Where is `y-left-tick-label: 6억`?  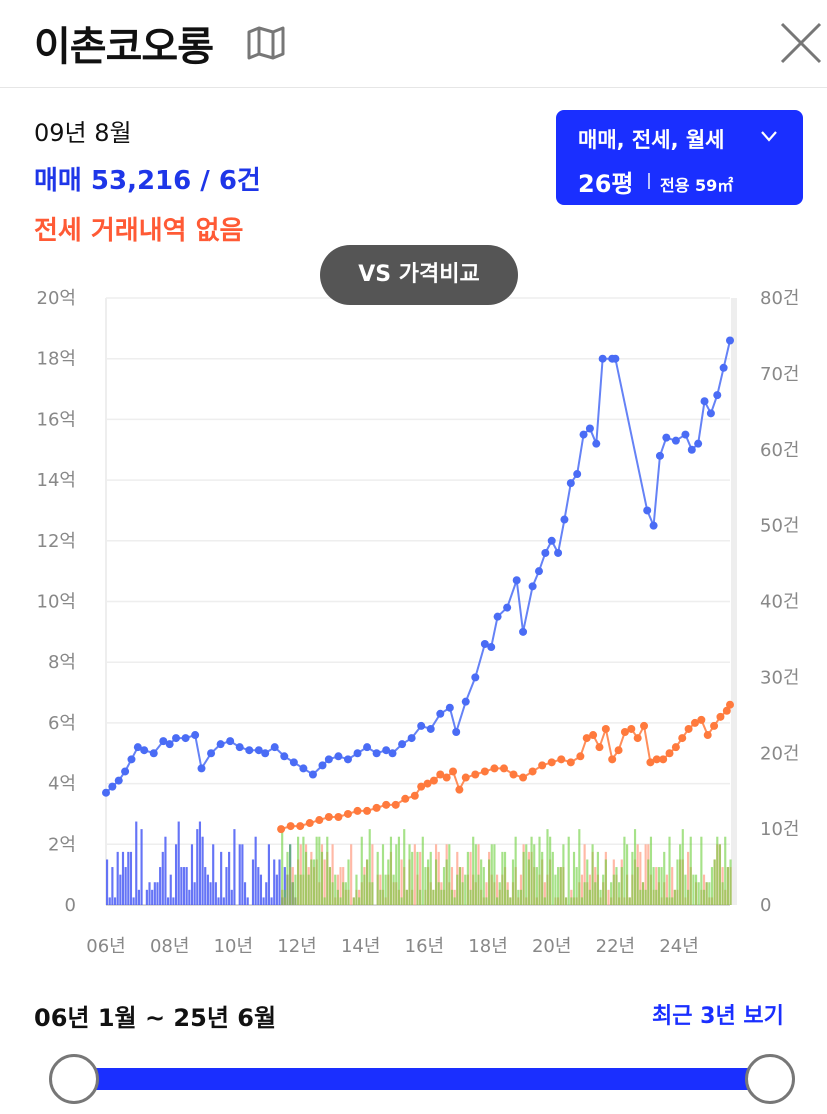 y-left-tick-label: 6억 is located at coordinates (62, 723).